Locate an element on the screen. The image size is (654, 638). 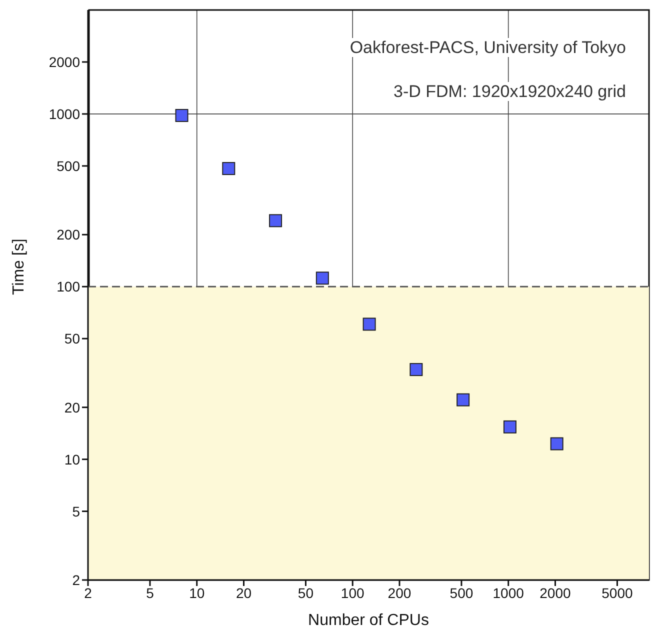
y-axis-title: Time [s] is located at coordinates (19, 266).